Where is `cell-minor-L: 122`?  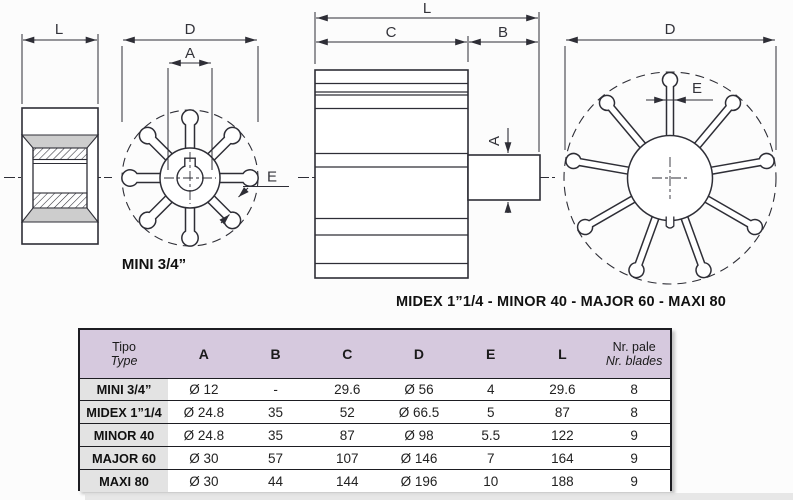
cell-minor-L: 122 is located at coordinates (562, 435).